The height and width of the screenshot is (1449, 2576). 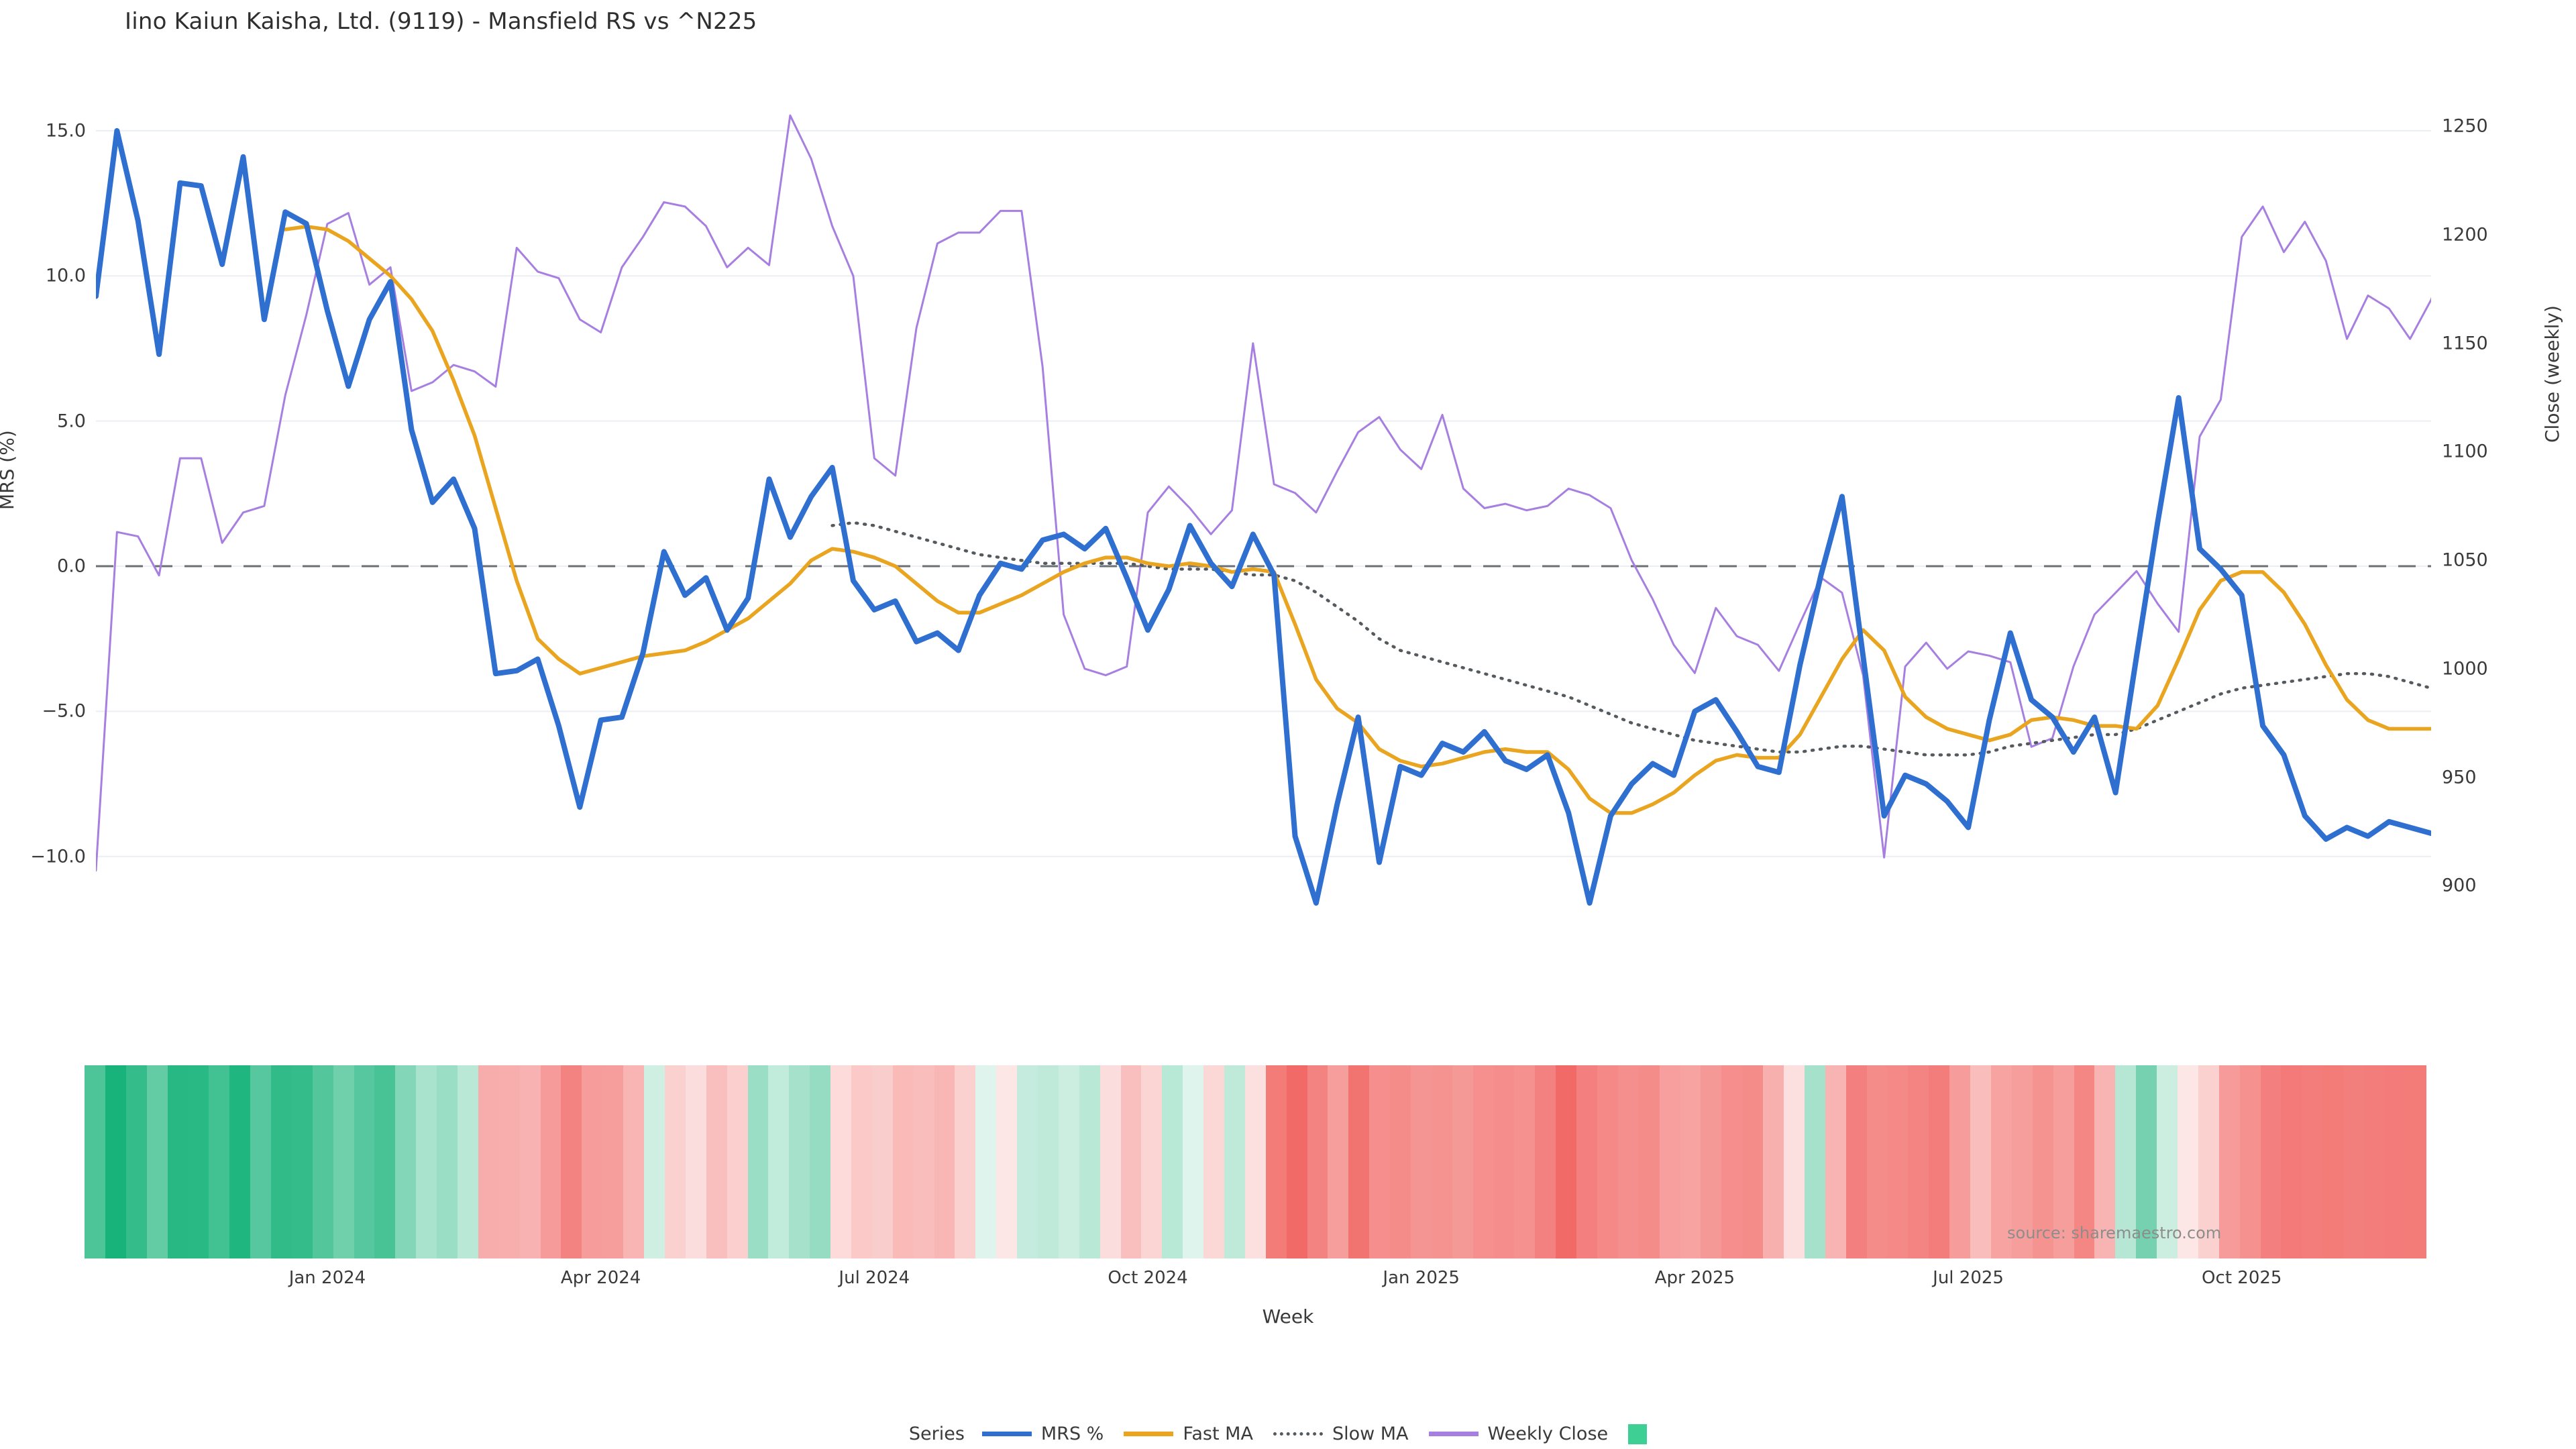 What do you see at coordinates (1218, 1434) in the screenshot?
I see `legend-item-label: Fast MA` at bounding box center [1218, 1434].